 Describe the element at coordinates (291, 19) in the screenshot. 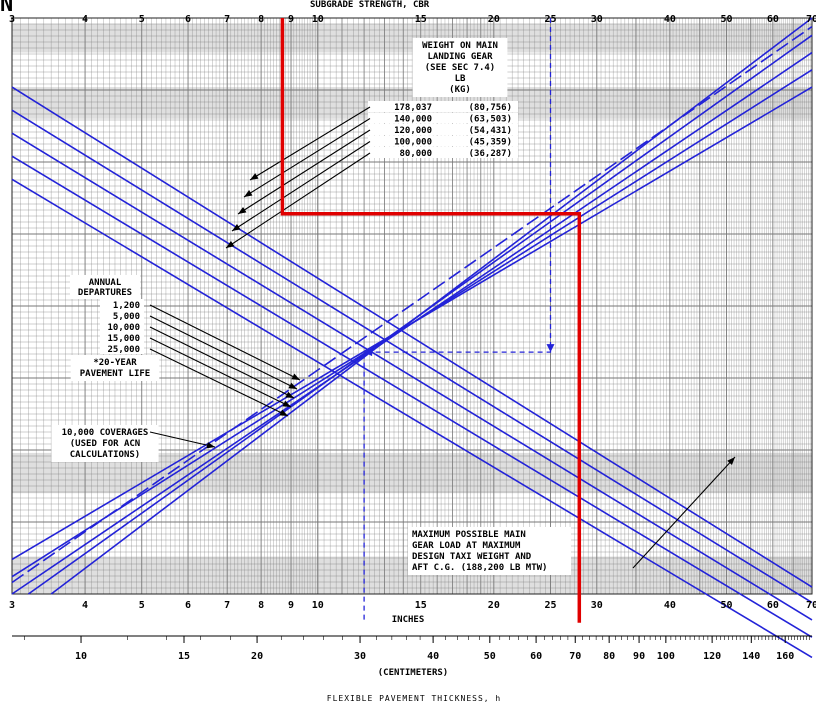

I see `inch-tick-label-top: 9` at that location.